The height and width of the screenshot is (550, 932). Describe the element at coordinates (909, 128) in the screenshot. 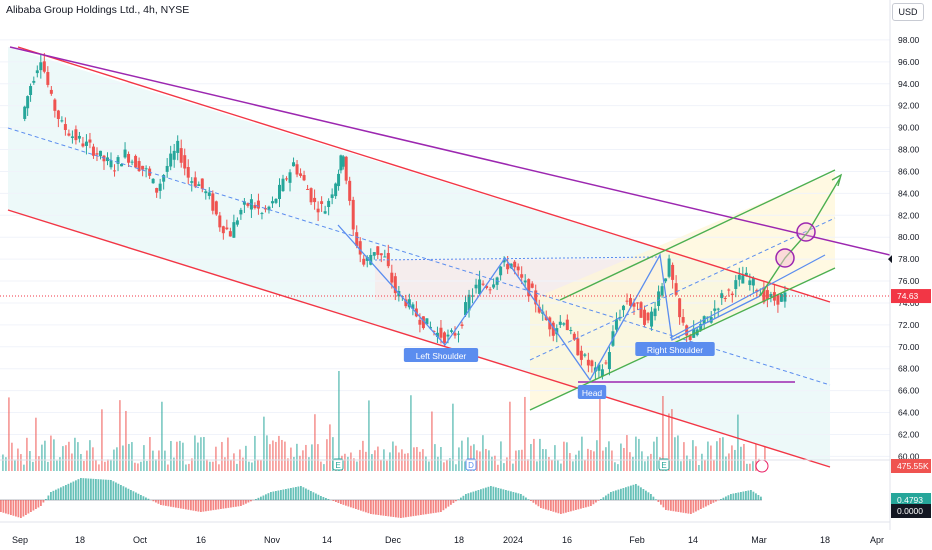

I see `y-tick-label: 90.00` at that location.